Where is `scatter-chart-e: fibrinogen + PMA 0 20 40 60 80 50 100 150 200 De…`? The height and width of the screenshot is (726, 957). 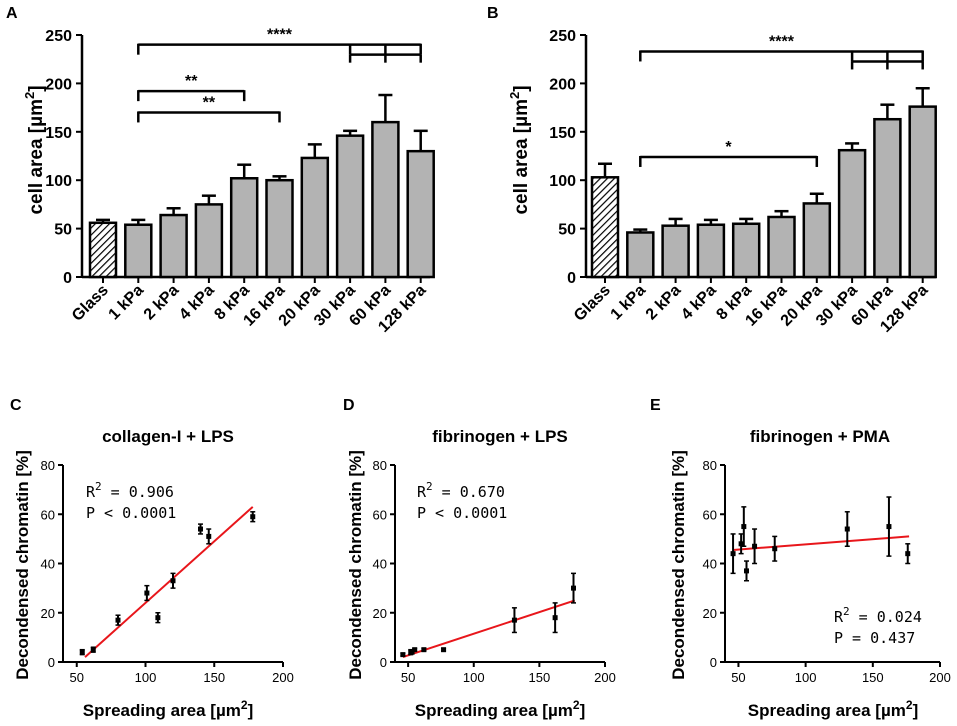 scatter-chart-e: fibrinogen + PMA 0 20 40 60 80 50 100 150 200 De… is located at coordinates (810, 573).